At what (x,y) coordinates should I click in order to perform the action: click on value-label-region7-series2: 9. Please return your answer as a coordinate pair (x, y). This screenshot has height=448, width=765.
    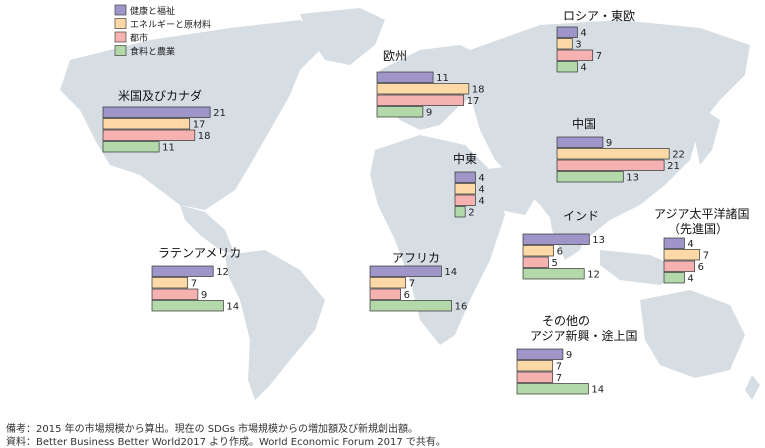
    Looking at the image, I should click on (204, 295).